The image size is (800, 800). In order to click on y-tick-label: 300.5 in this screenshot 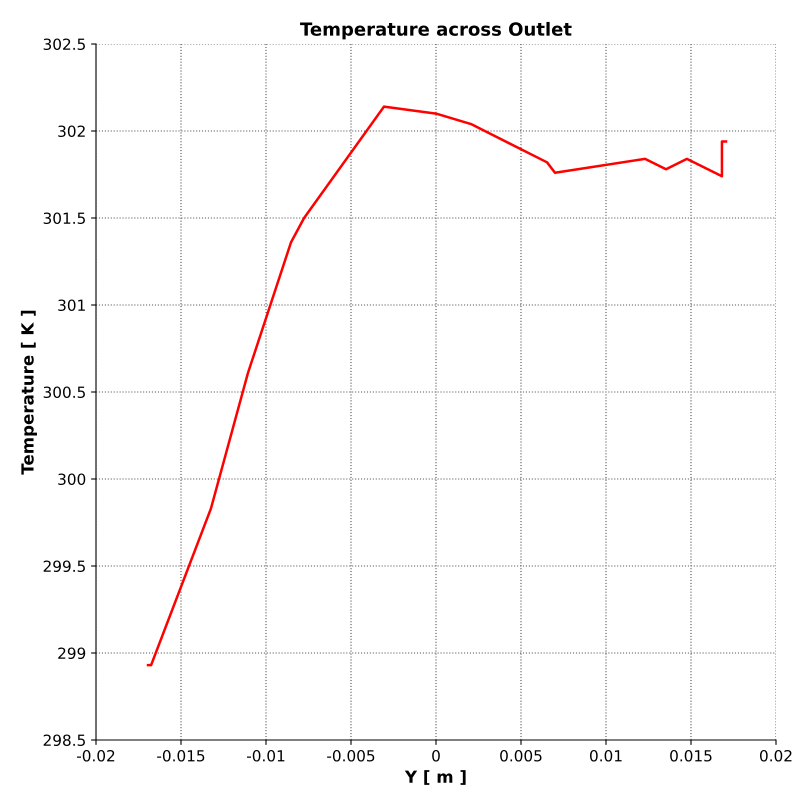, I will do `click(64, 392)`.